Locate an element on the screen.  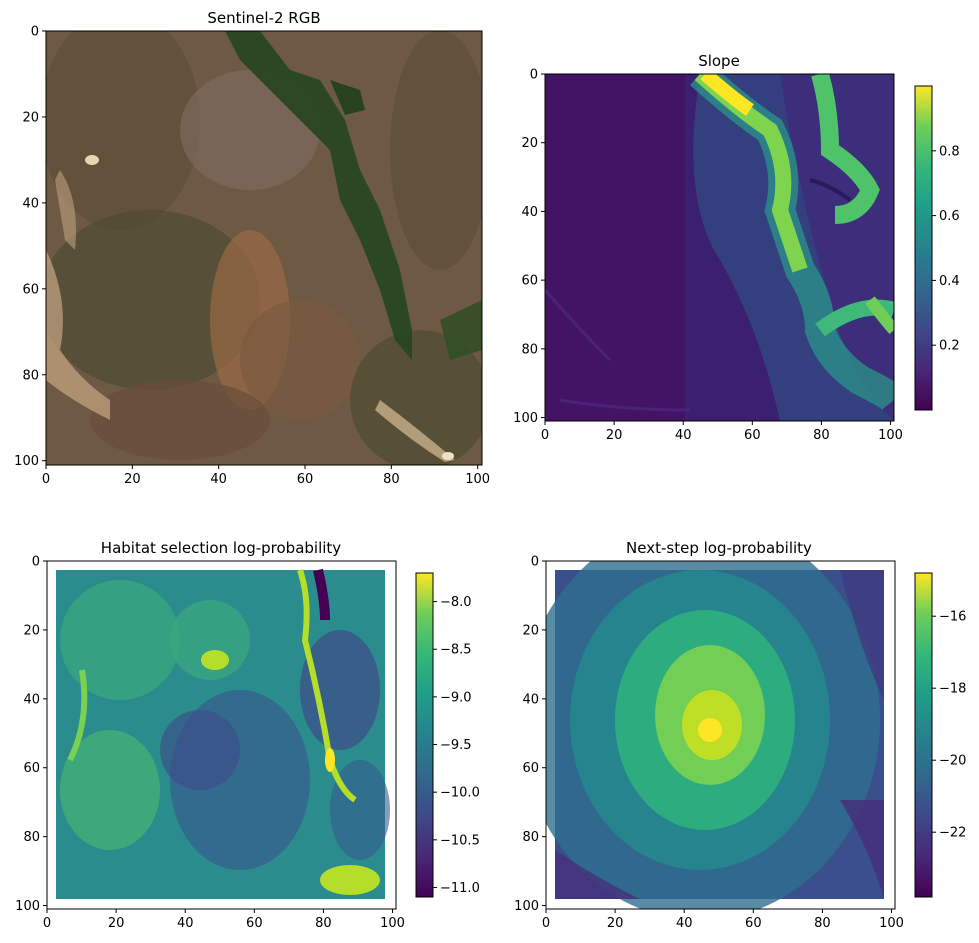
rgb-xtick-label: 0 is located at coordinates (46, 479).